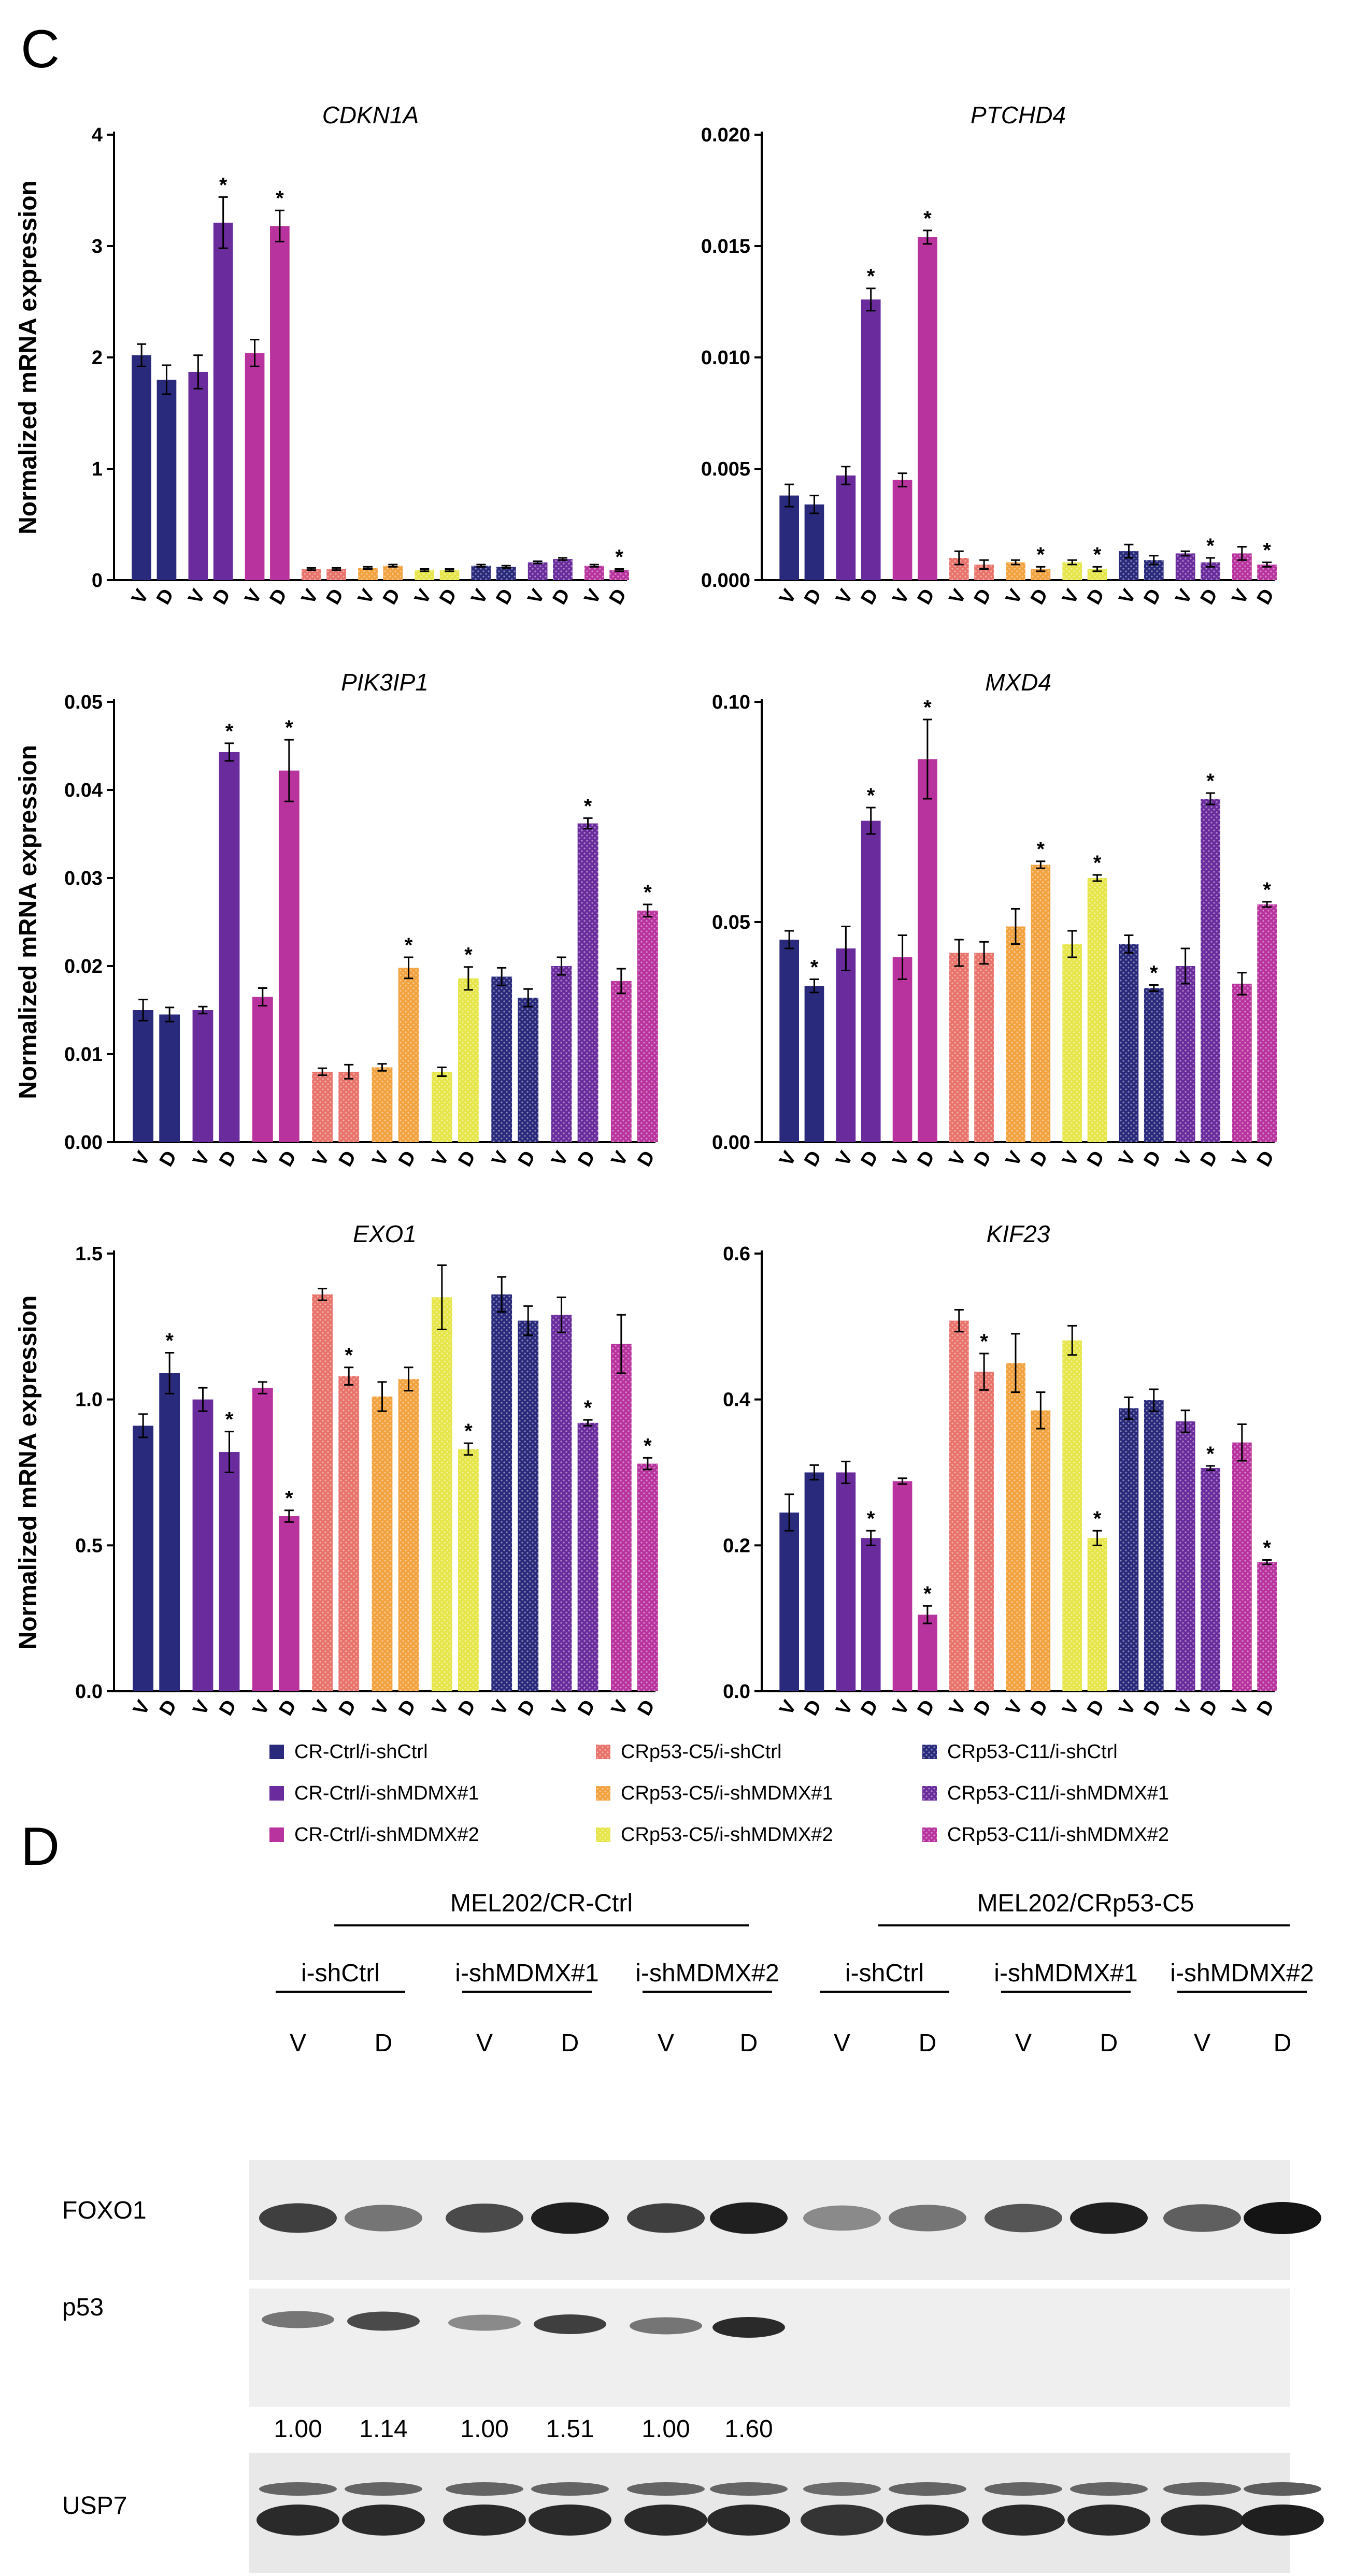 The width and height of the screenshot is (1369, 2576). Describe the element at coordinates (884, 1973) in the screenshot. I see `sub-group-label: i-shCtrl` at that location.